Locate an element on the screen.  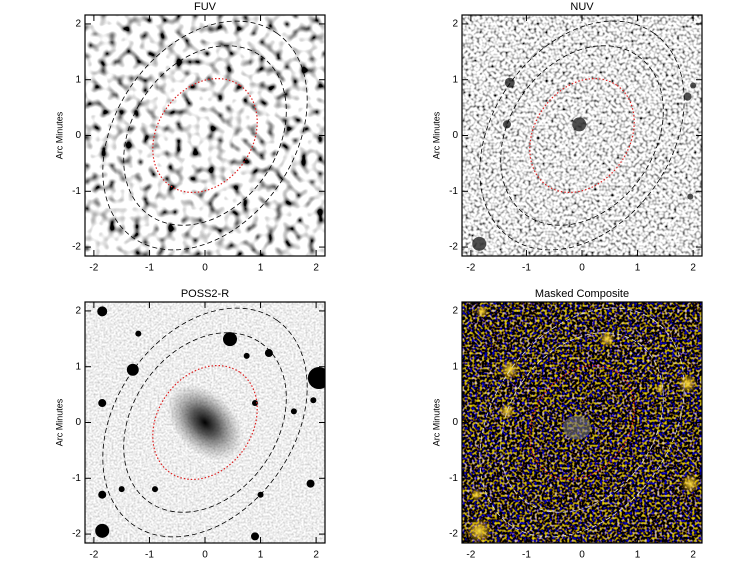
panel-title: Masked Composite is located at coordinates (582, 294).